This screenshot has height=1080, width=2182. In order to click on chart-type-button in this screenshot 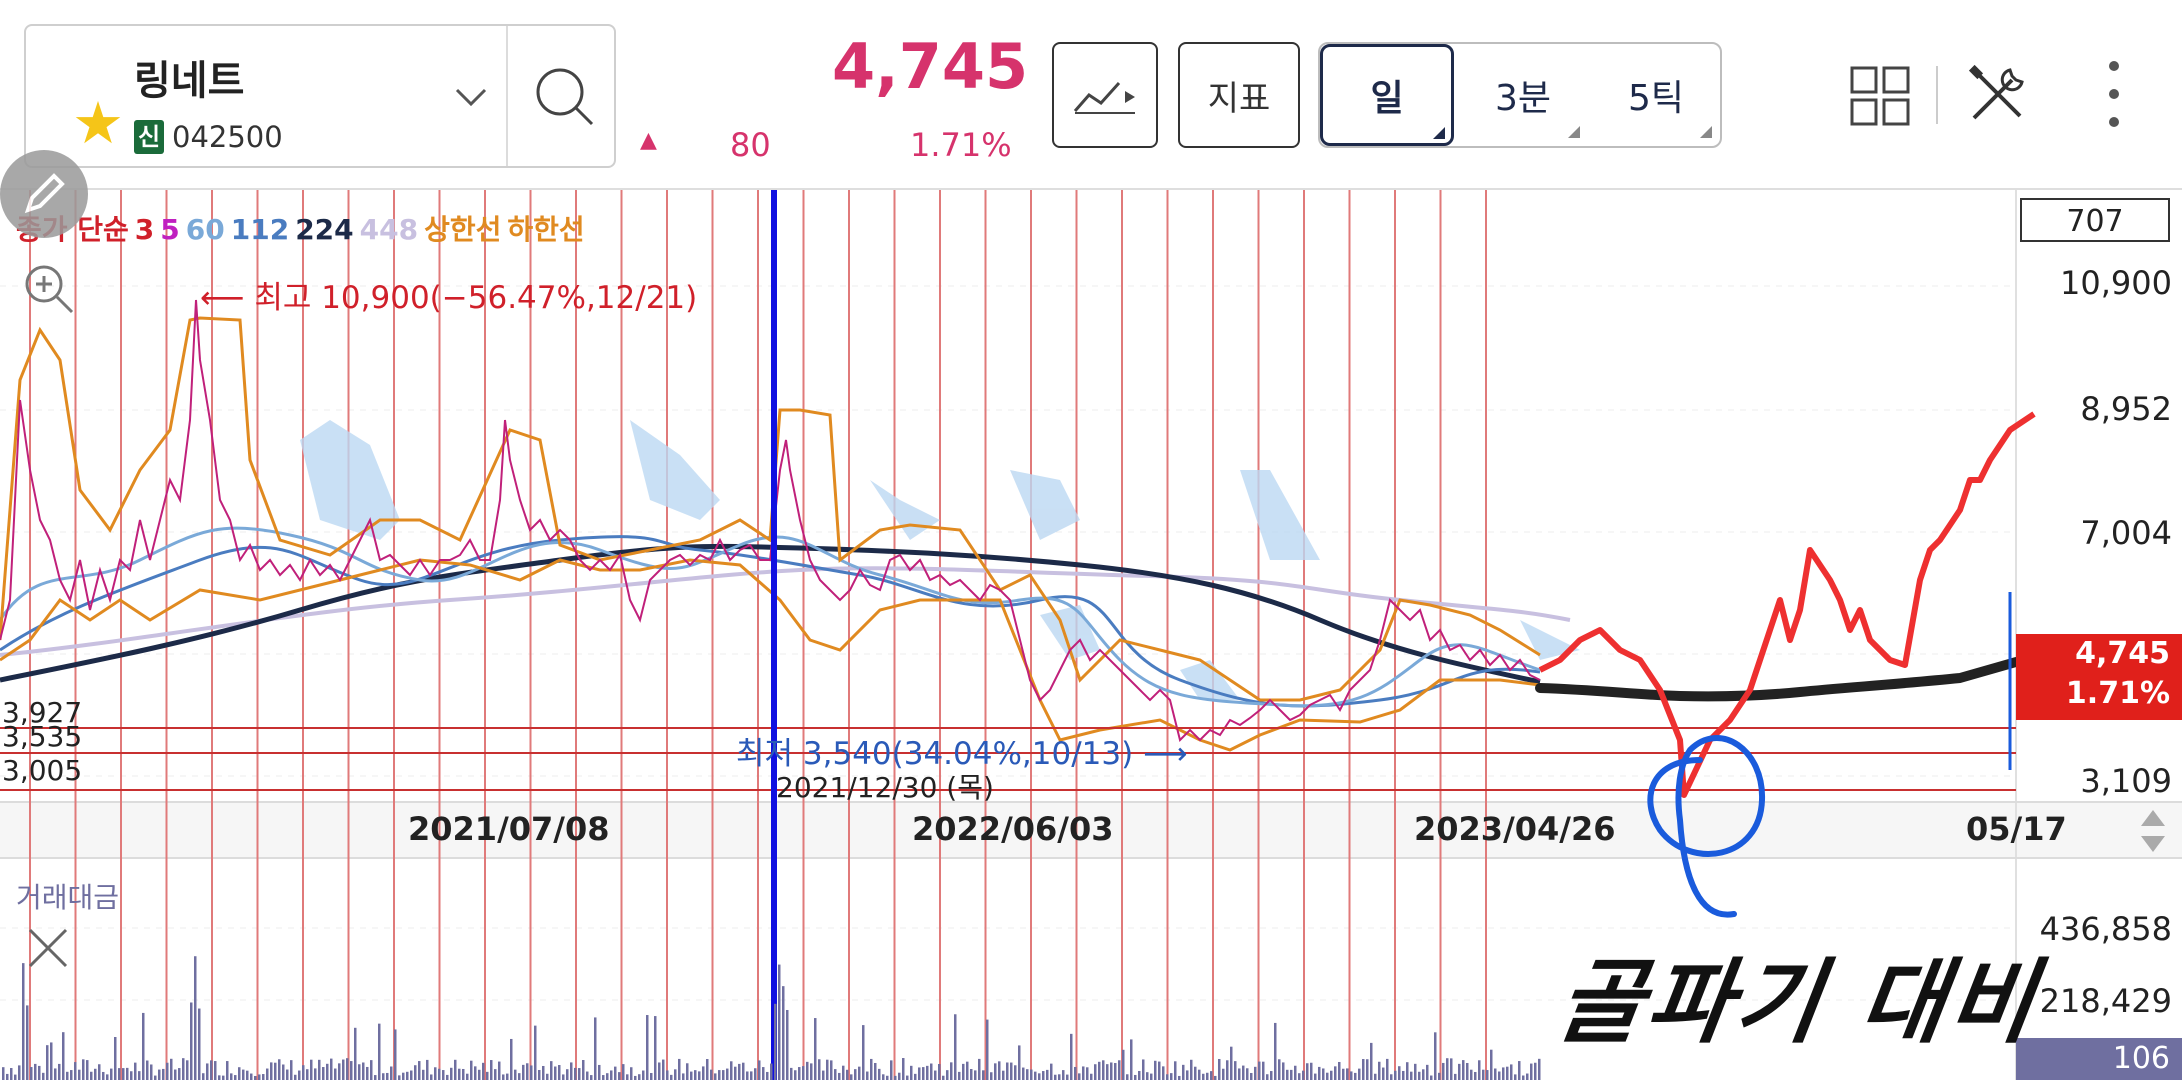, I will do `click(1105, 95)`.